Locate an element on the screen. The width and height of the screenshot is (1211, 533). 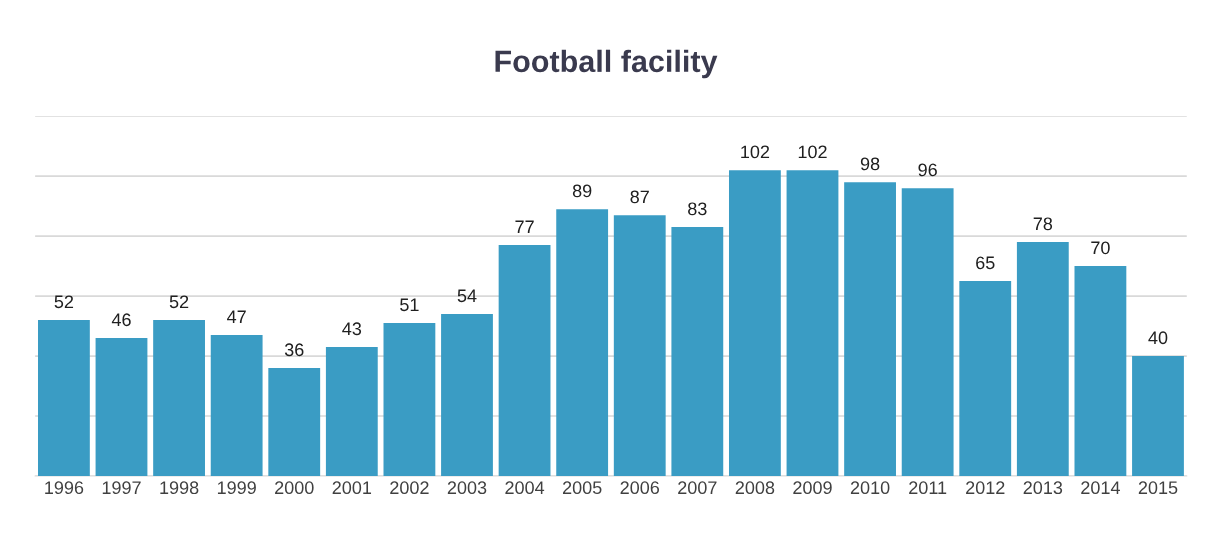
x-tick-label: 2002 is located at coordinates (409, 488).